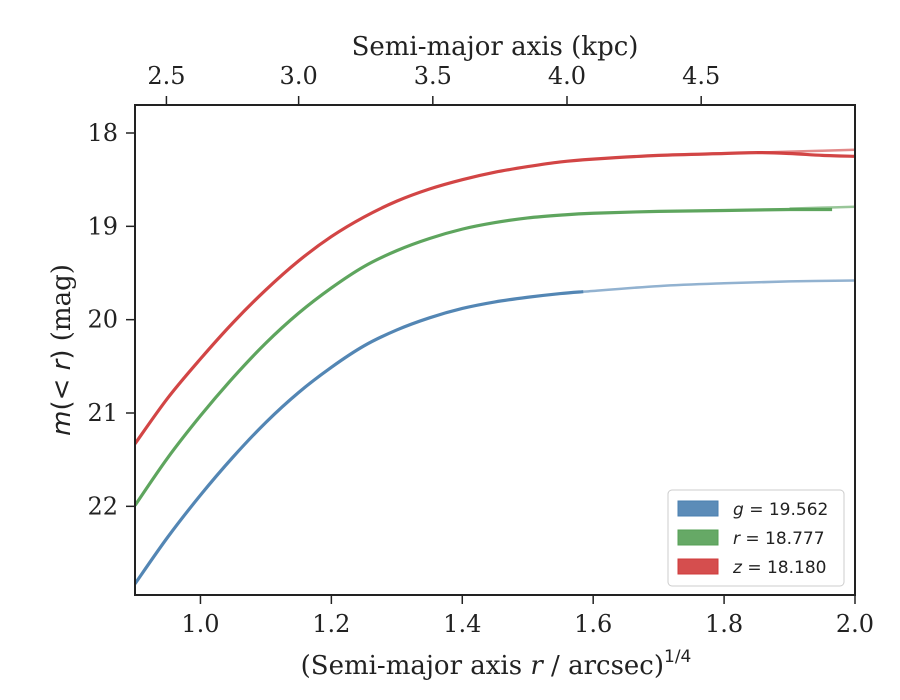 The height and width of the screenshot is (700, 900). I want to click on y-axis-label-mid: (<, so click(62, 390).